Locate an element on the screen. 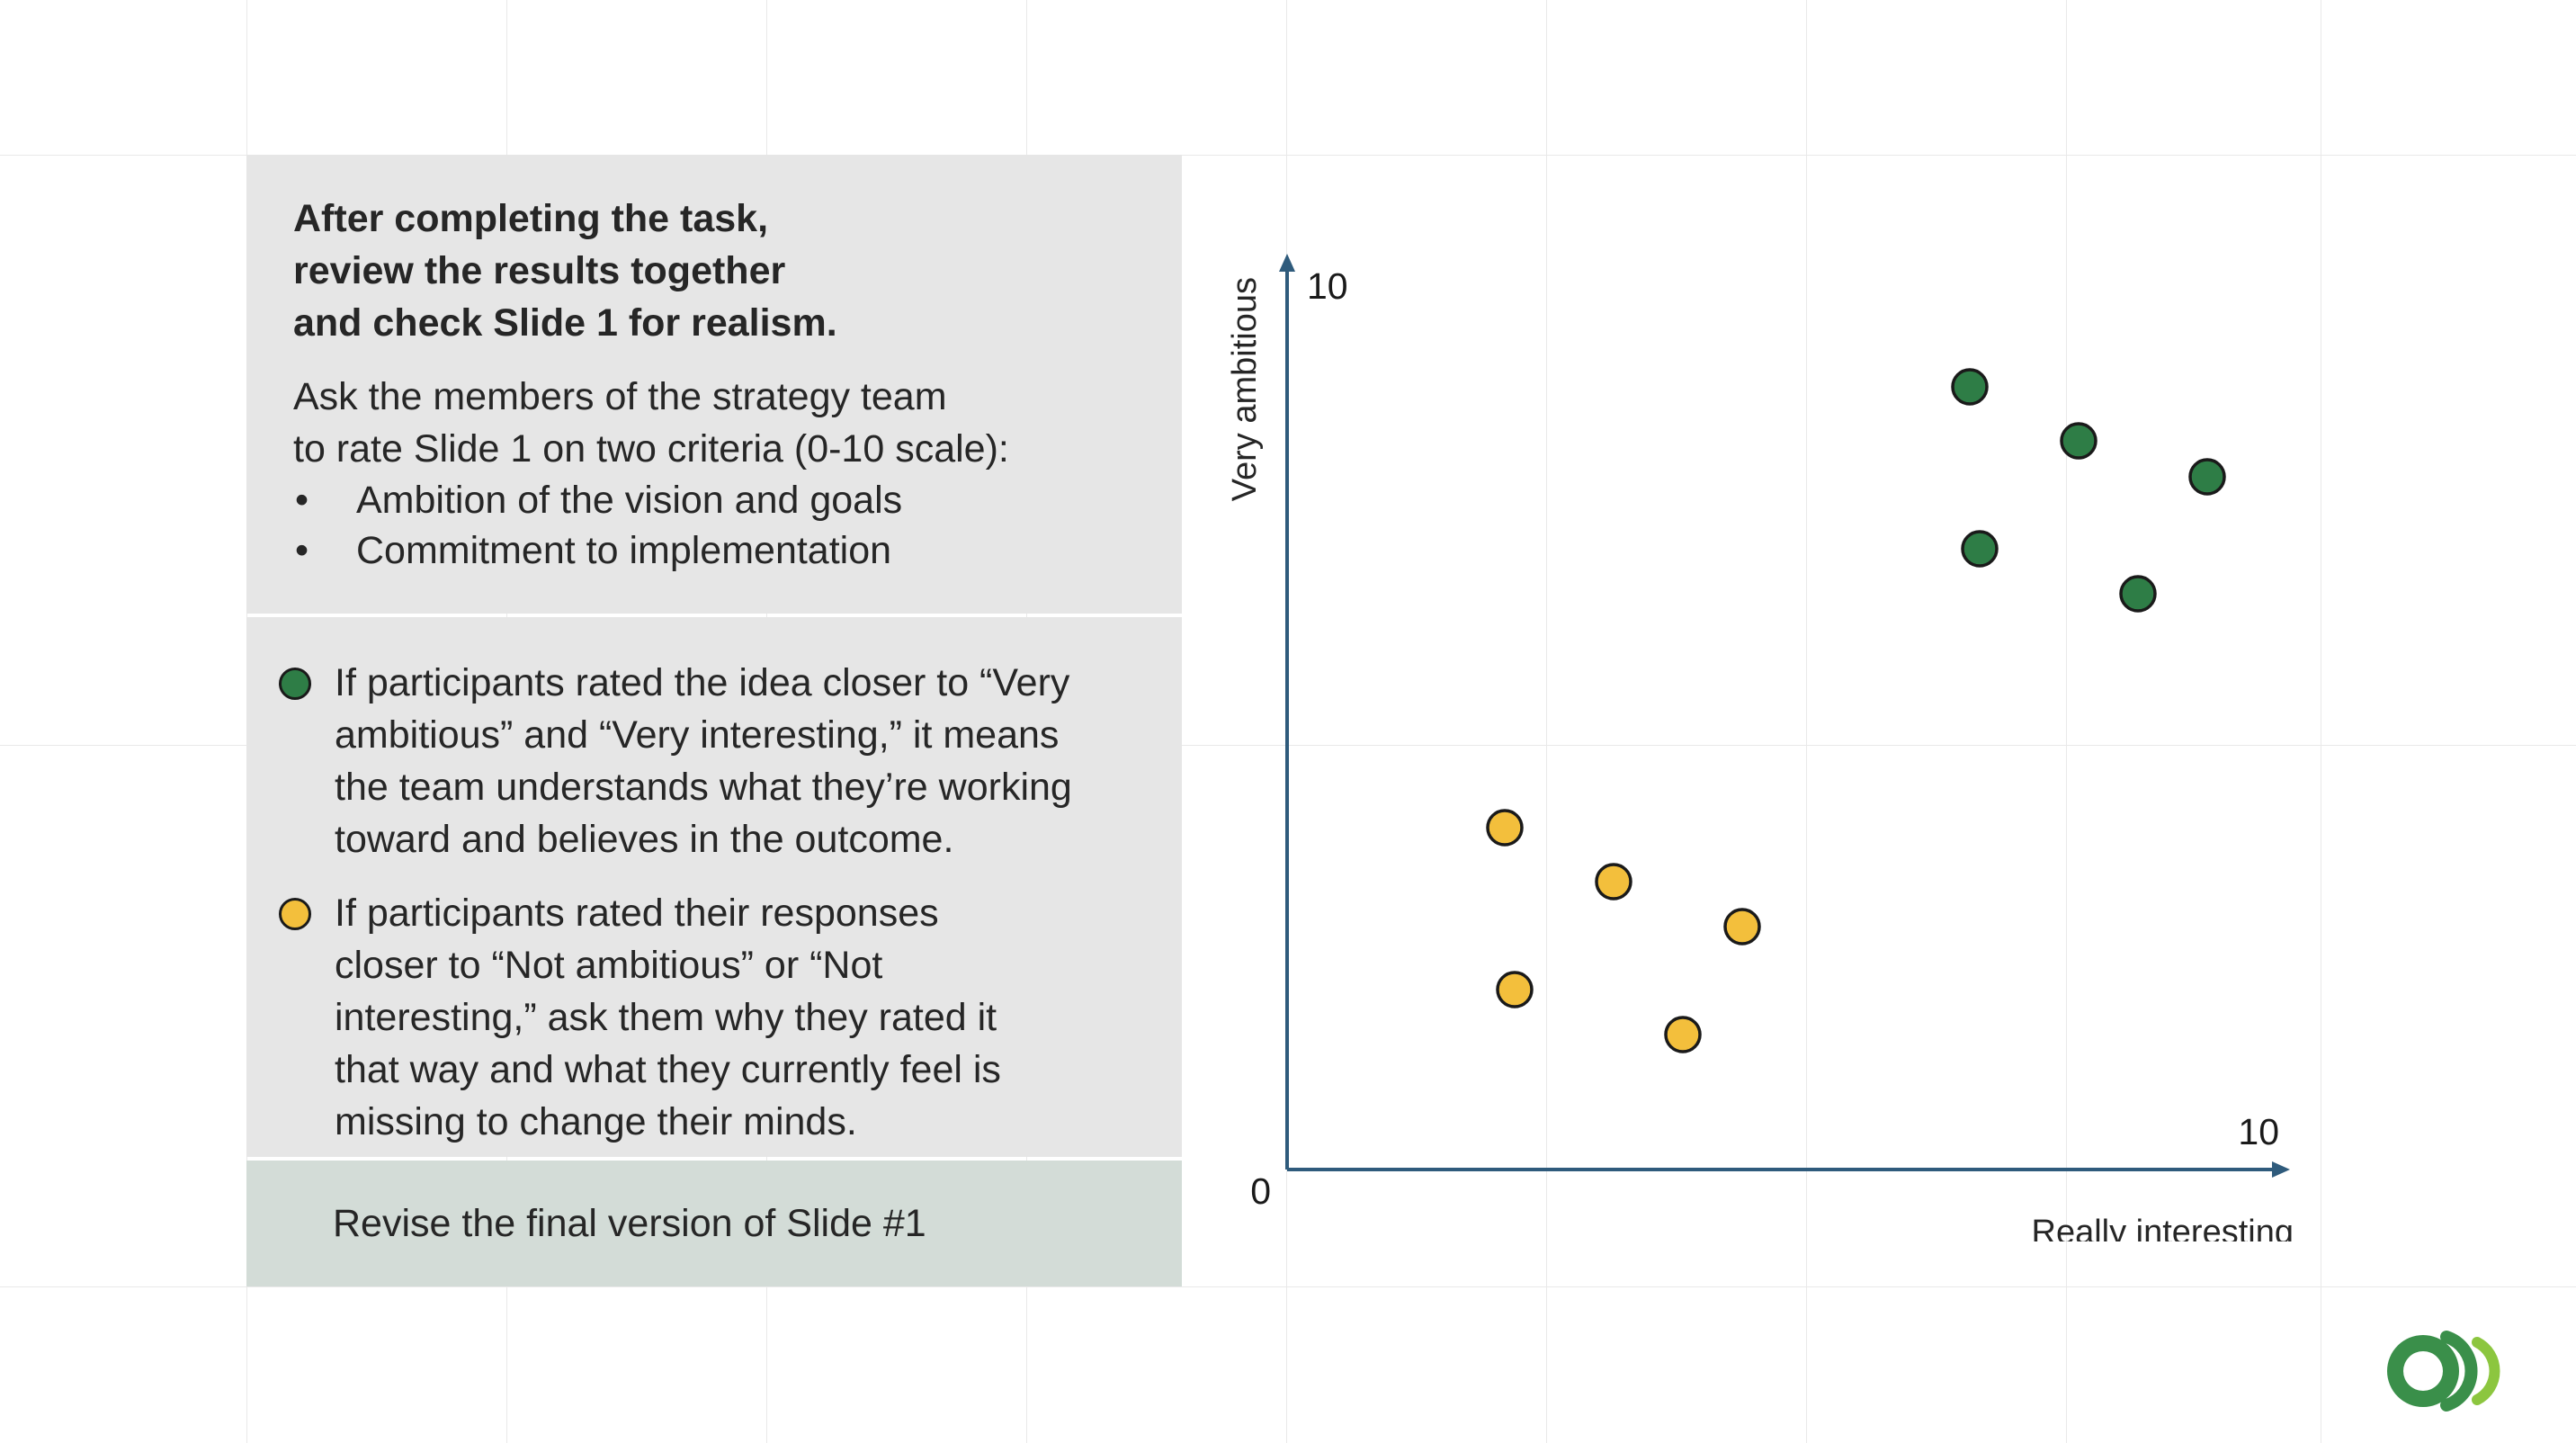 Image resolution: width=2576 pixels, height=1443 pixels. legend-line: missing to change their minds. is located at coordinates (596, 1121).